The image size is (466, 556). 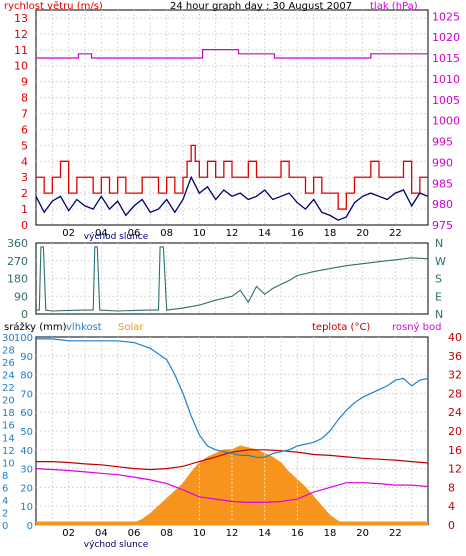 What do you see at coordinates (8, 388) in the screenshot?
I see `rain-tick: 22` at bounding box center [8, 388].